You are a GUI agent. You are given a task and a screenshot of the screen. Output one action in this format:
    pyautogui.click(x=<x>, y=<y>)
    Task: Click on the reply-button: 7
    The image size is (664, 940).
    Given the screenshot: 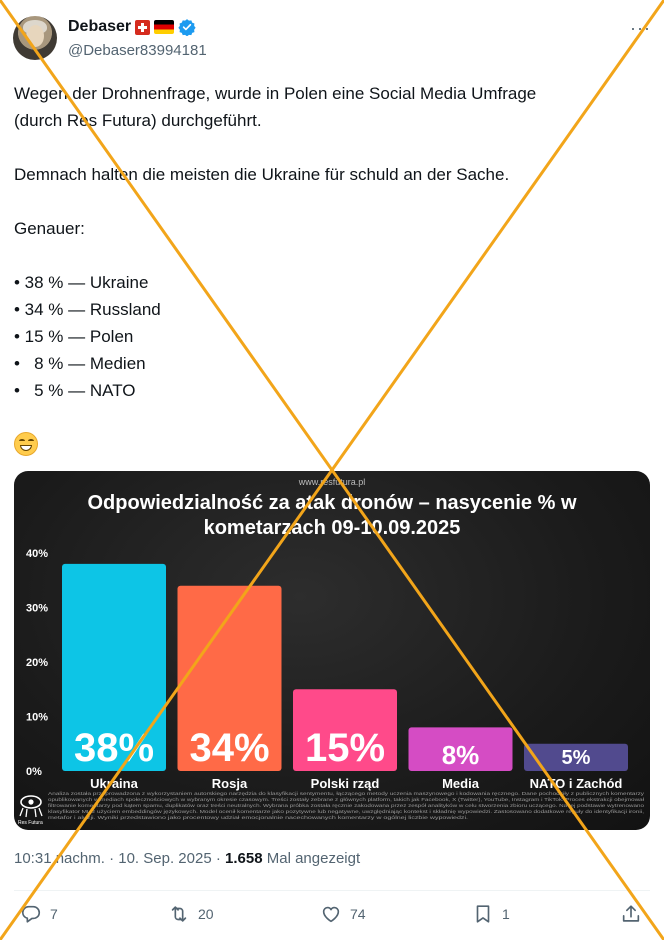 What is the action you would take?
    pyautogui.click(x=39, y=914)
    